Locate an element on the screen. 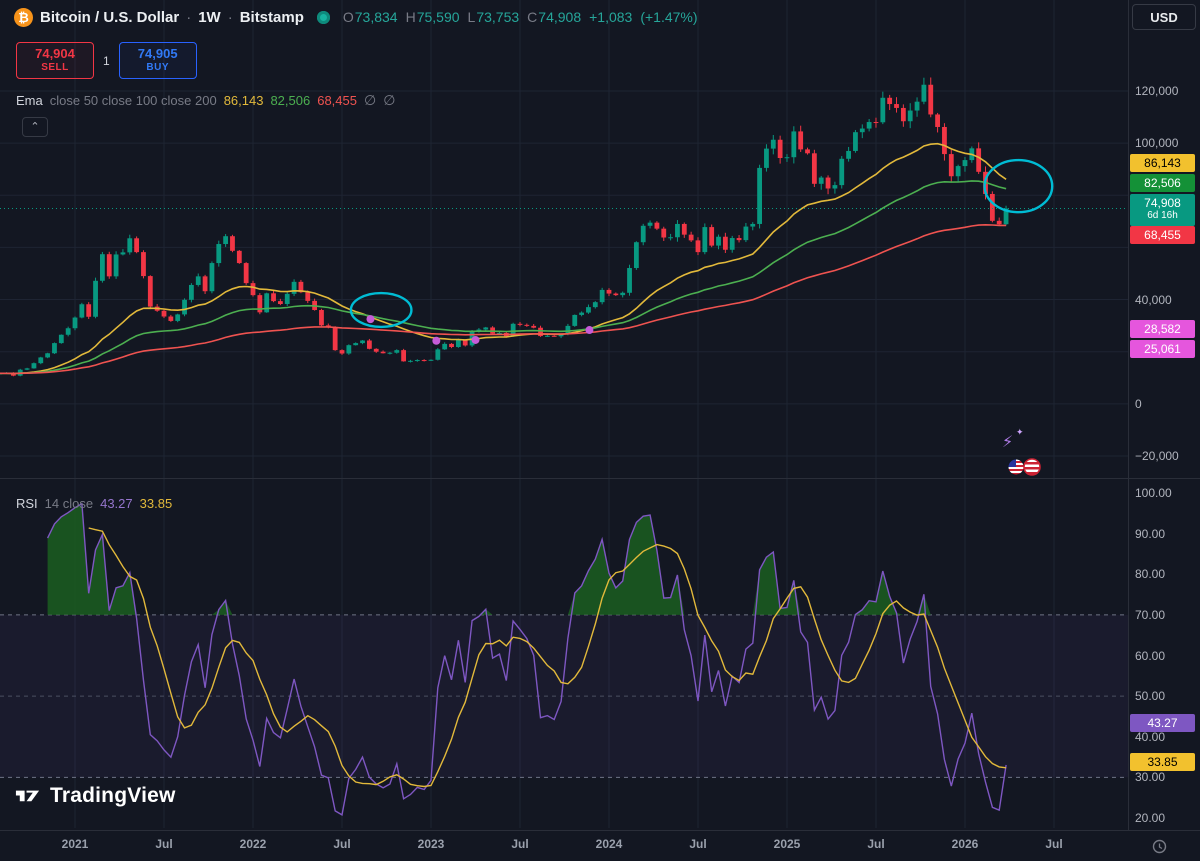 The width and height of the screenshot is (1200, 861). axis-label: 50.00 is located at coordinates (1150, 696).